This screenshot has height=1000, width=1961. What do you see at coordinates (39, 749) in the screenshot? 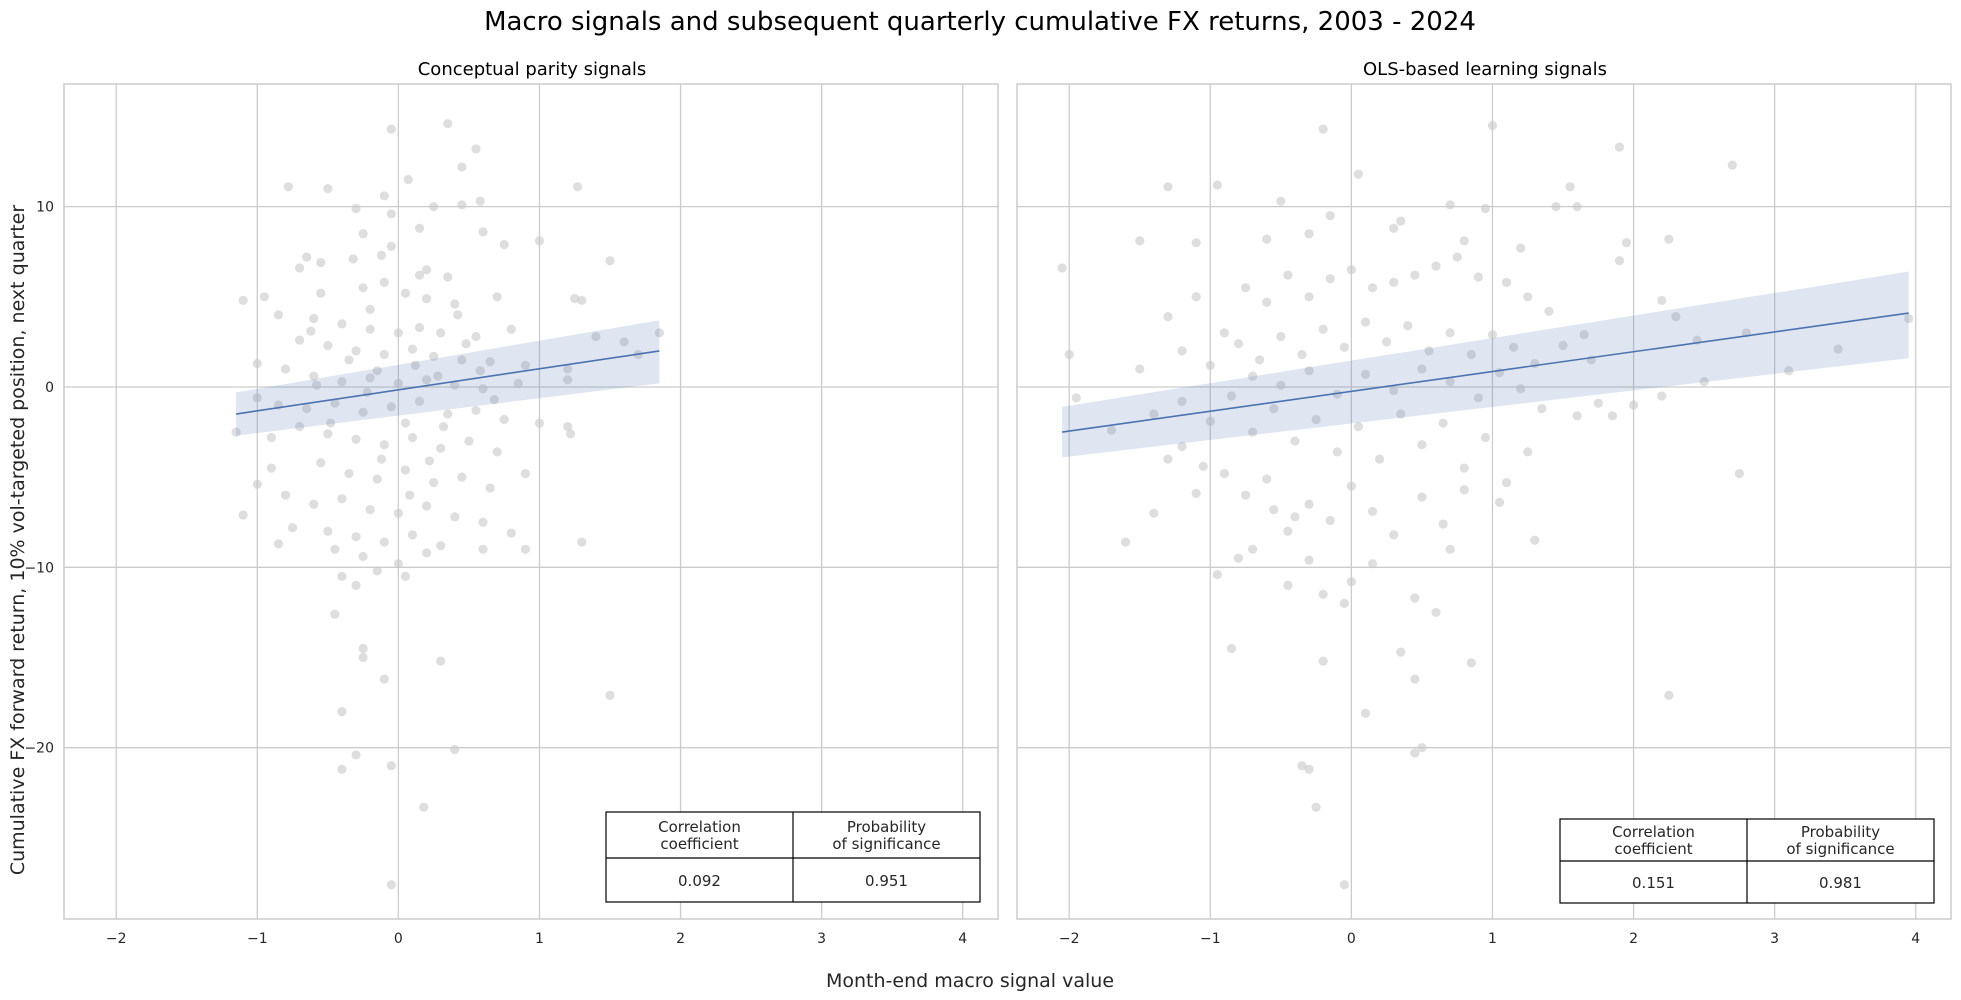
I see `y-tick-label: −20` at bounding box center [39, 749].